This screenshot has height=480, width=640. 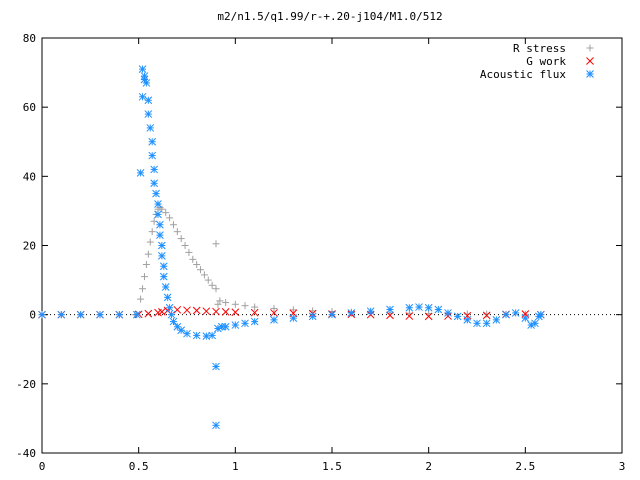 What do you see at coordinates (26, 384) in the screenshot?
I see `y-tick-label: -20` at bounding box center [26, 384].